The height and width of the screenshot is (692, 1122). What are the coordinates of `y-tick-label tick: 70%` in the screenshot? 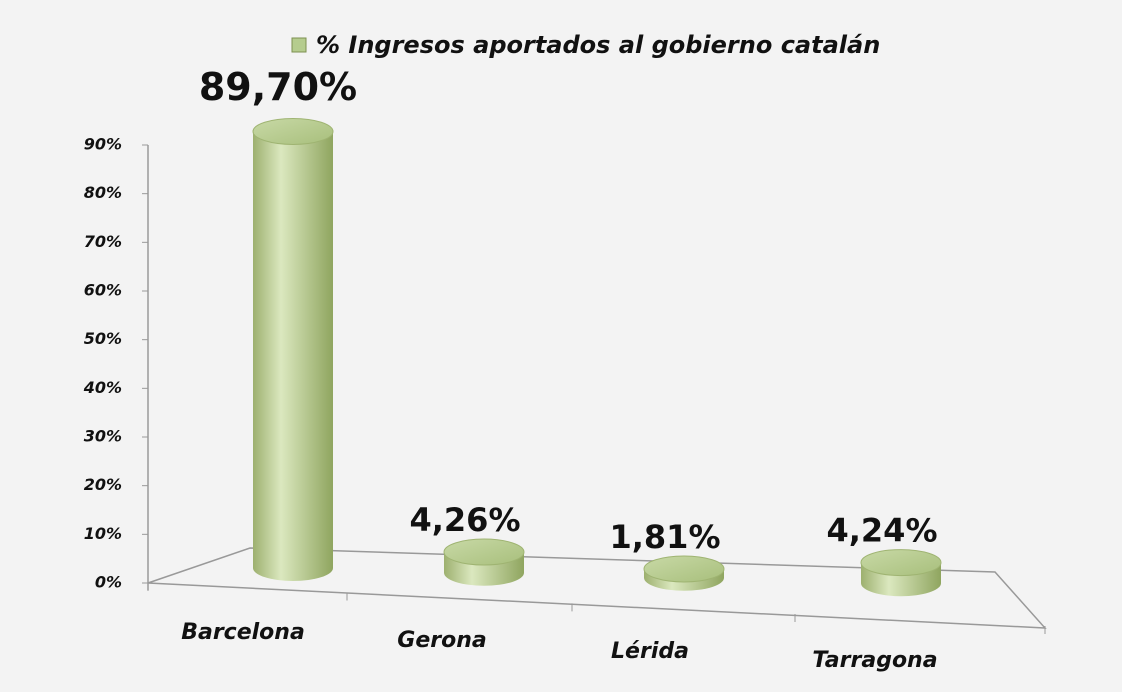 It's located at (103, 241).